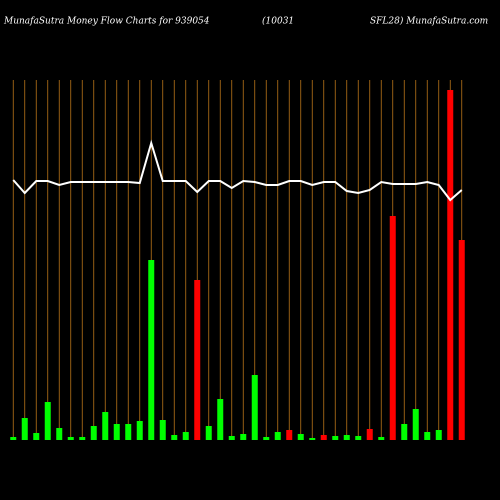  What do you see at coordinates (429, 21) in the screenshot?
I see `chart-title: SFL28) MunafaSutra.com` at bounding box center [429, 21].